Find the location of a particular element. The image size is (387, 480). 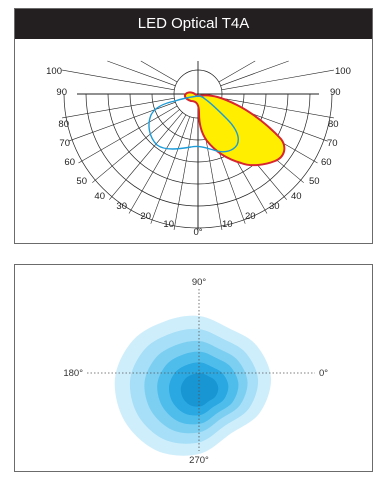

radial-label-right-100: 100 is located at coordinates (343, 71).